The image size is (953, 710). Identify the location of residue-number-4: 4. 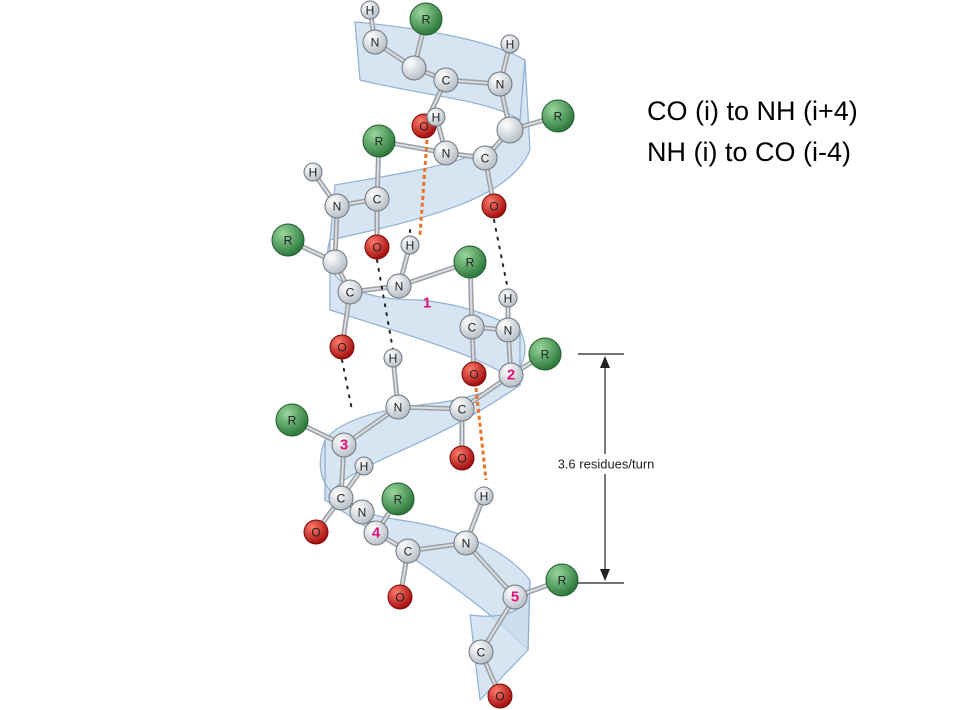
(376, 533).